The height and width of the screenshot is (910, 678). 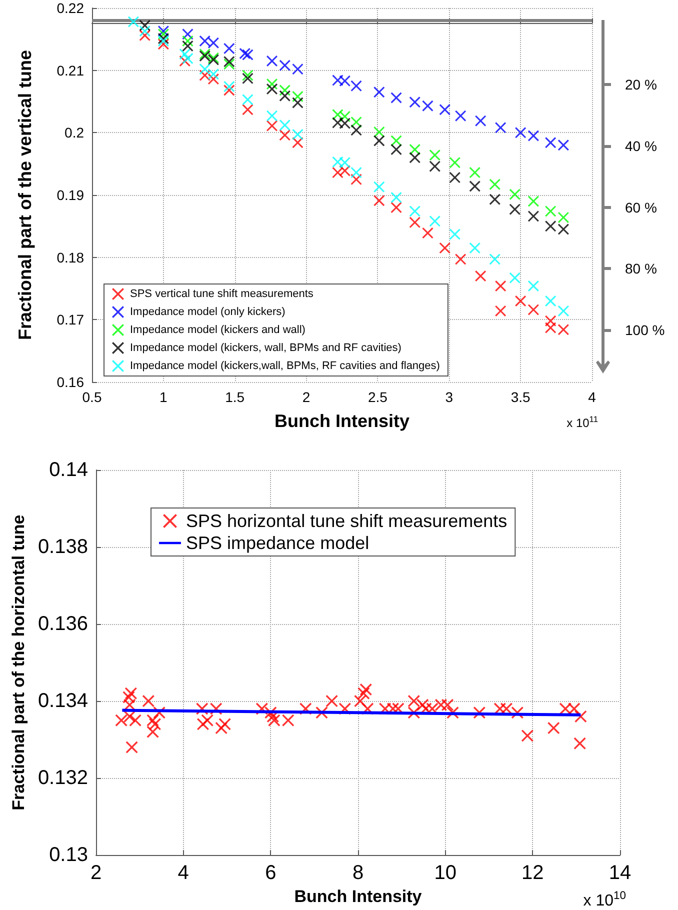 I want to click on y-tick-label: 0.138, so click(x=63, y=547).